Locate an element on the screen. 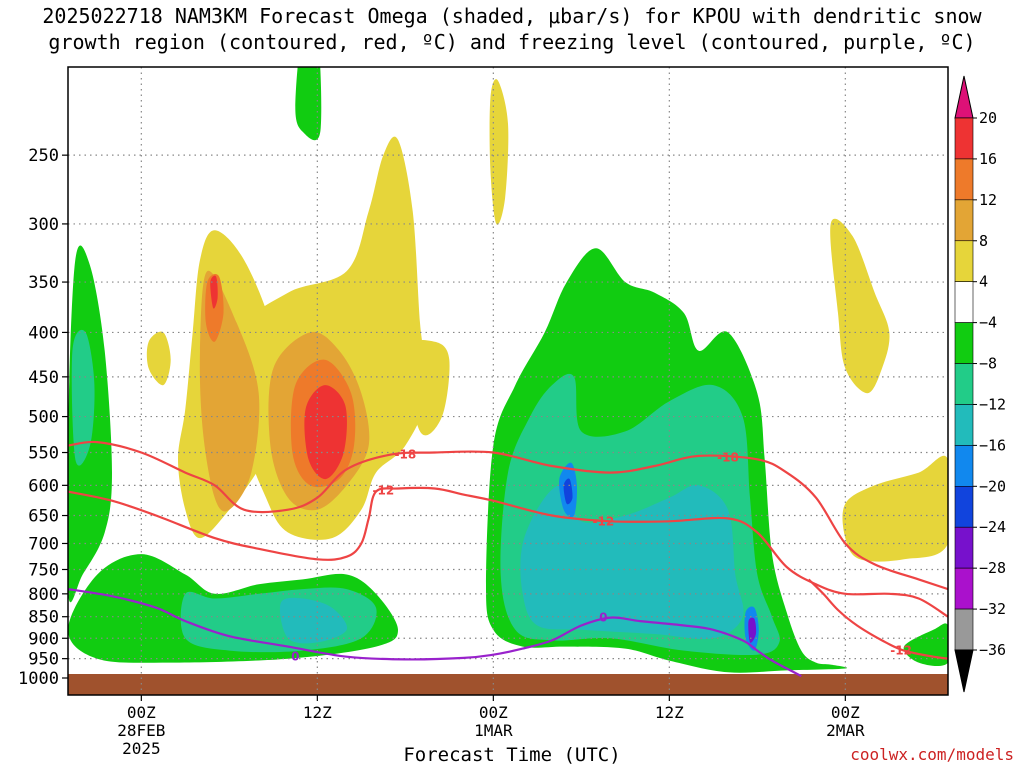 The height and width of the screenshot is (768, 1024). colorbar-label: −20 is located at coordinates (992, 486).